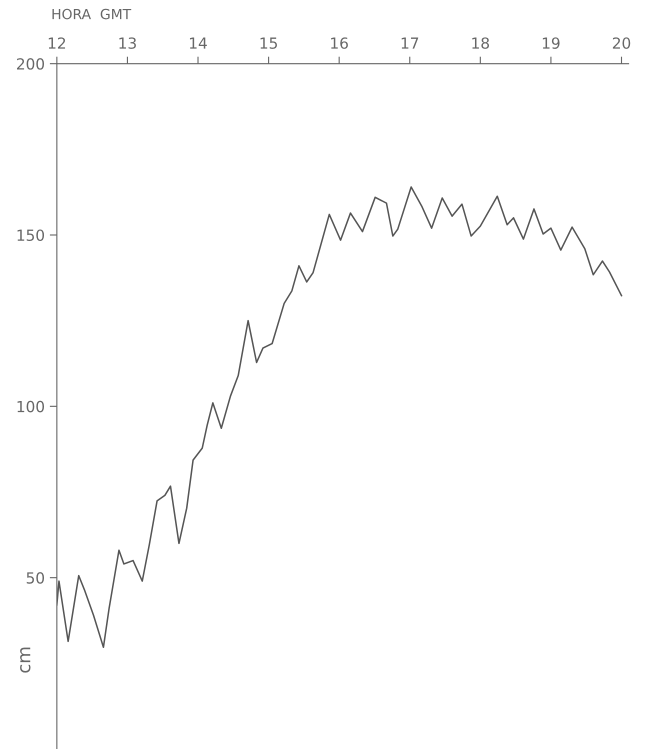  I want to click on x-tick-label: 19, so click(551, 43).